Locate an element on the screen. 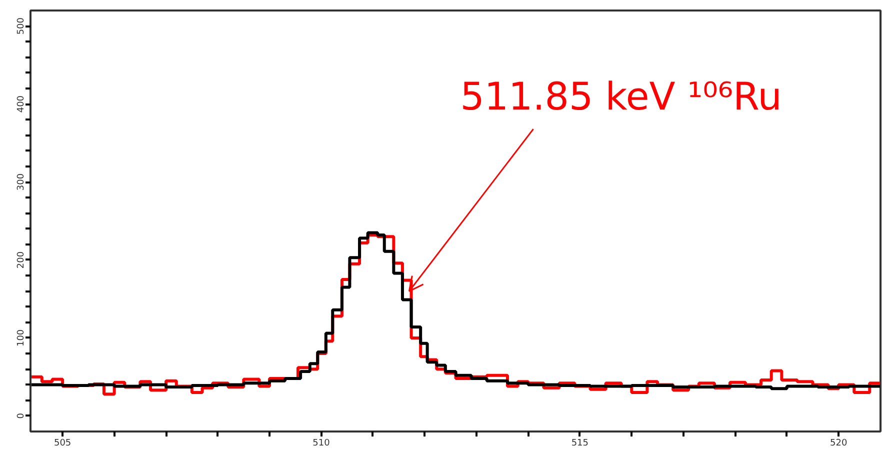 The width and height of the screenshot is (882, 453). y-tick-label: 400 is located at coordinates (21, 104).